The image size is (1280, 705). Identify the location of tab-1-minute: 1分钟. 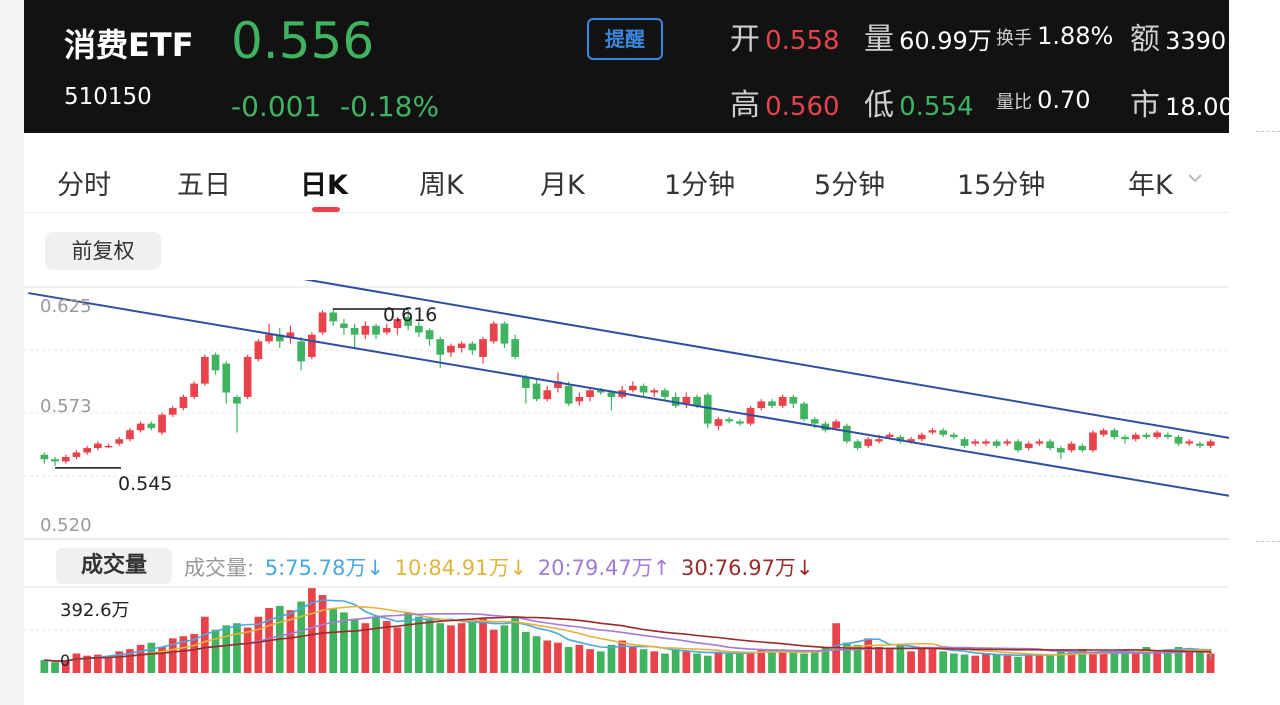
(700, 185).